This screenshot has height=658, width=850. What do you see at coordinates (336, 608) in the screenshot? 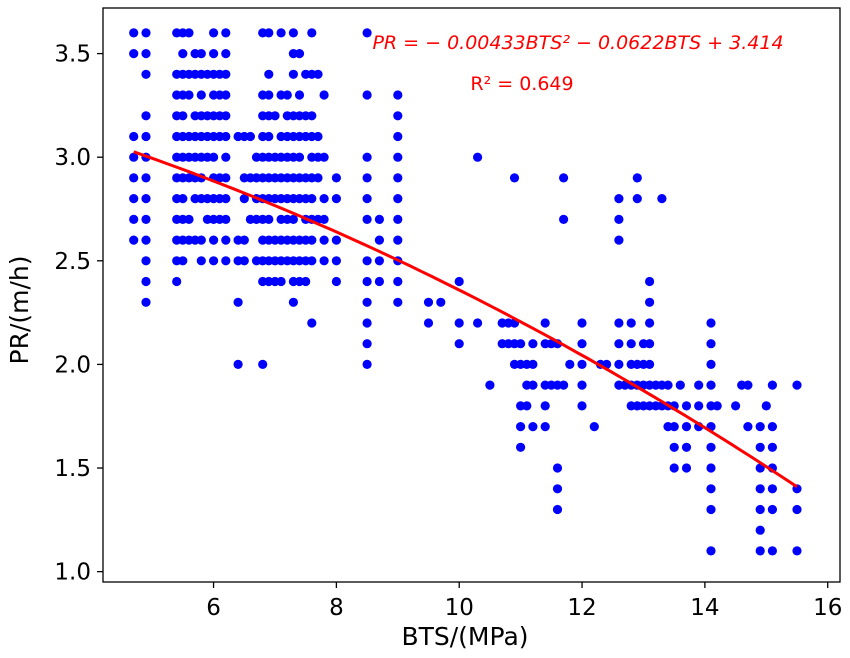
I see `x-tick-label: 8` at bounding box center [336, 608].